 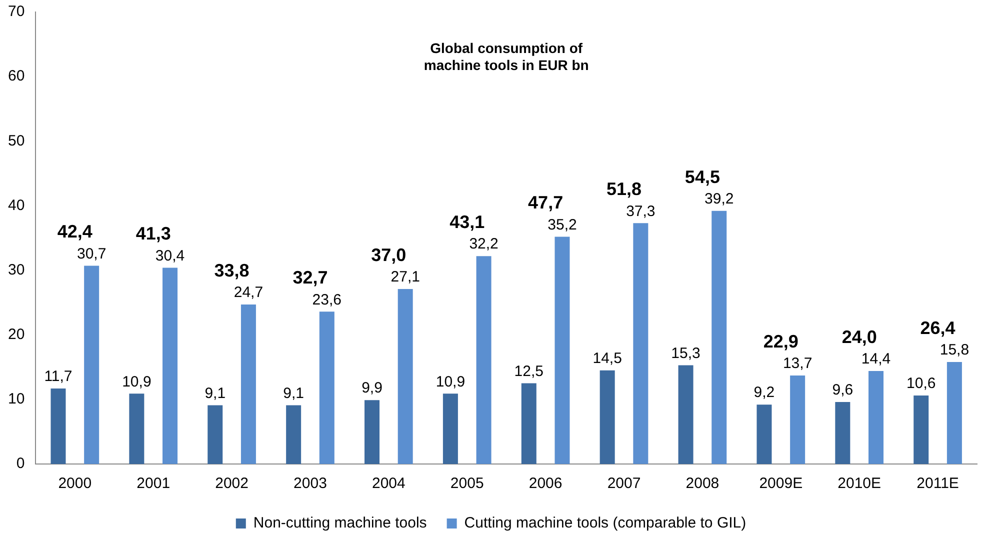 I want to click on y-tick-label: 40, so click(x=16, y=205).